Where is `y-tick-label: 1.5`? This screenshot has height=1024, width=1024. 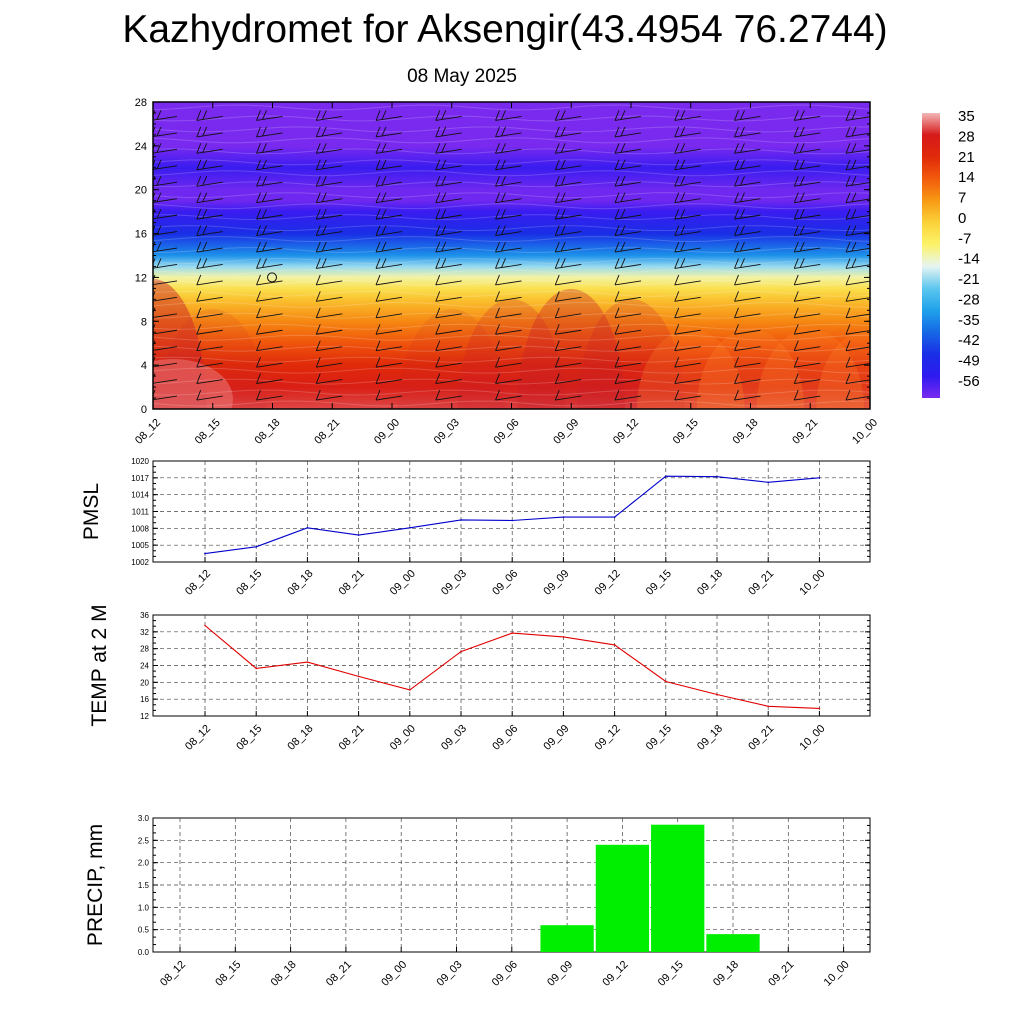 y-tick-label: 1.5 is located at coordinates (144, 885).